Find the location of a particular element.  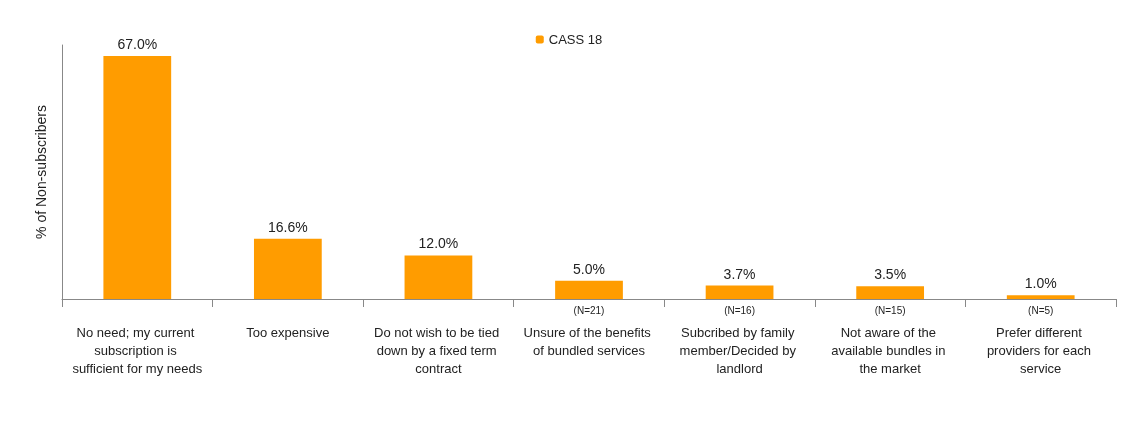

text: (N=21) is located at coordinates (589, 310).